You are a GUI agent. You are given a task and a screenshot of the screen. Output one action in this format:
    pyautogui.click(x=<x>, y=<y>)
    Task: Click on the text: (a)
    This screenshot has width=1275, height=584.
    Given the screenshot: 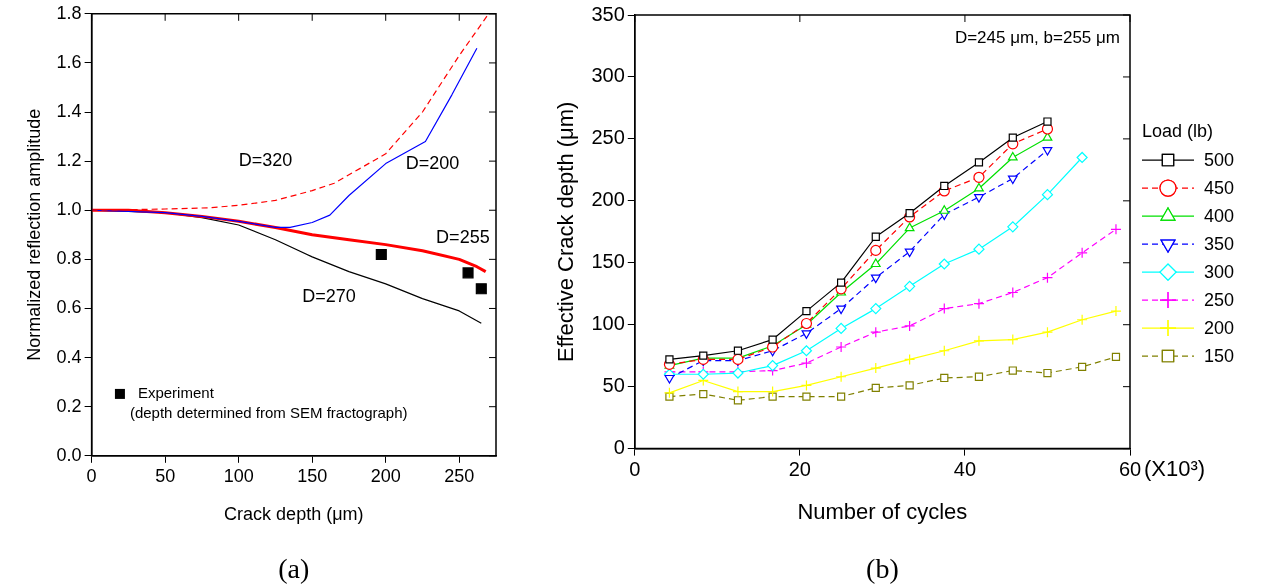 What is the action you would take?
    pyautogui.click(x=294, y=568)
    